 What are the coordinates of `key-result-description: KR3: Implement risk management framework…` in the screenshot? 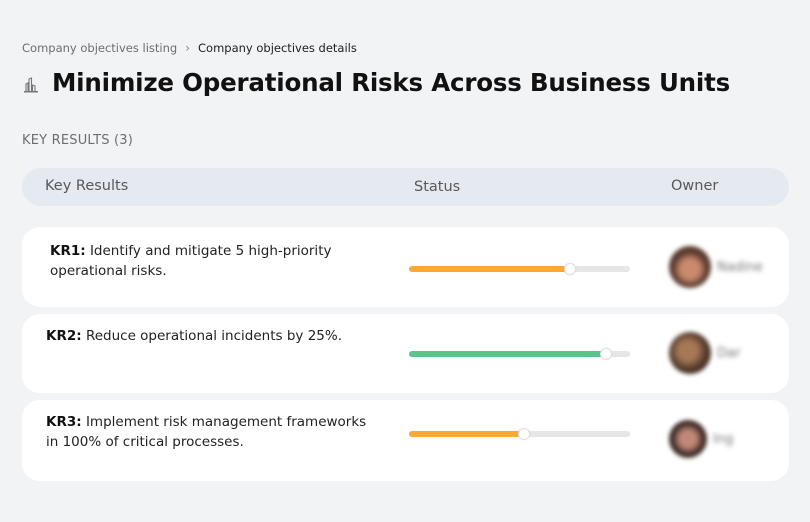 It's located at (211, 432).